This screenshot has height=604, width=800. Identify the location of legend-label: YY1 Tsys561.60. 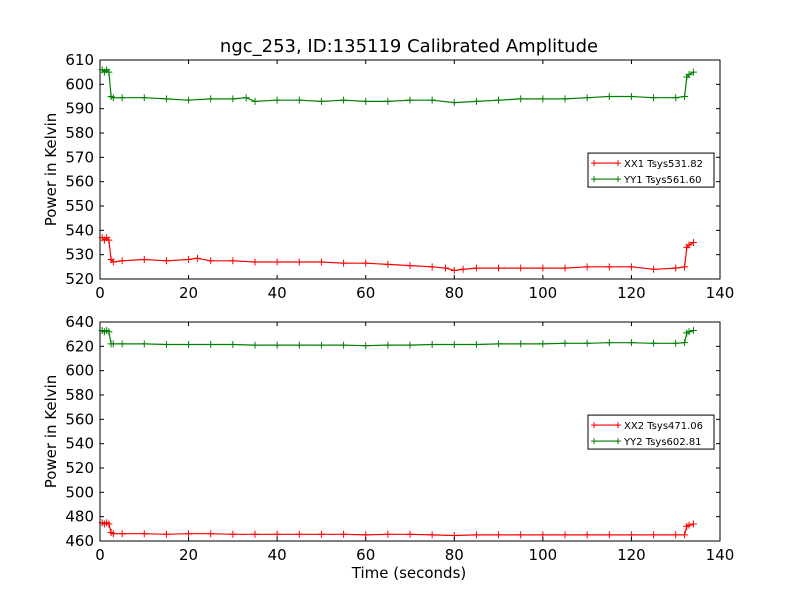
(662, 180).